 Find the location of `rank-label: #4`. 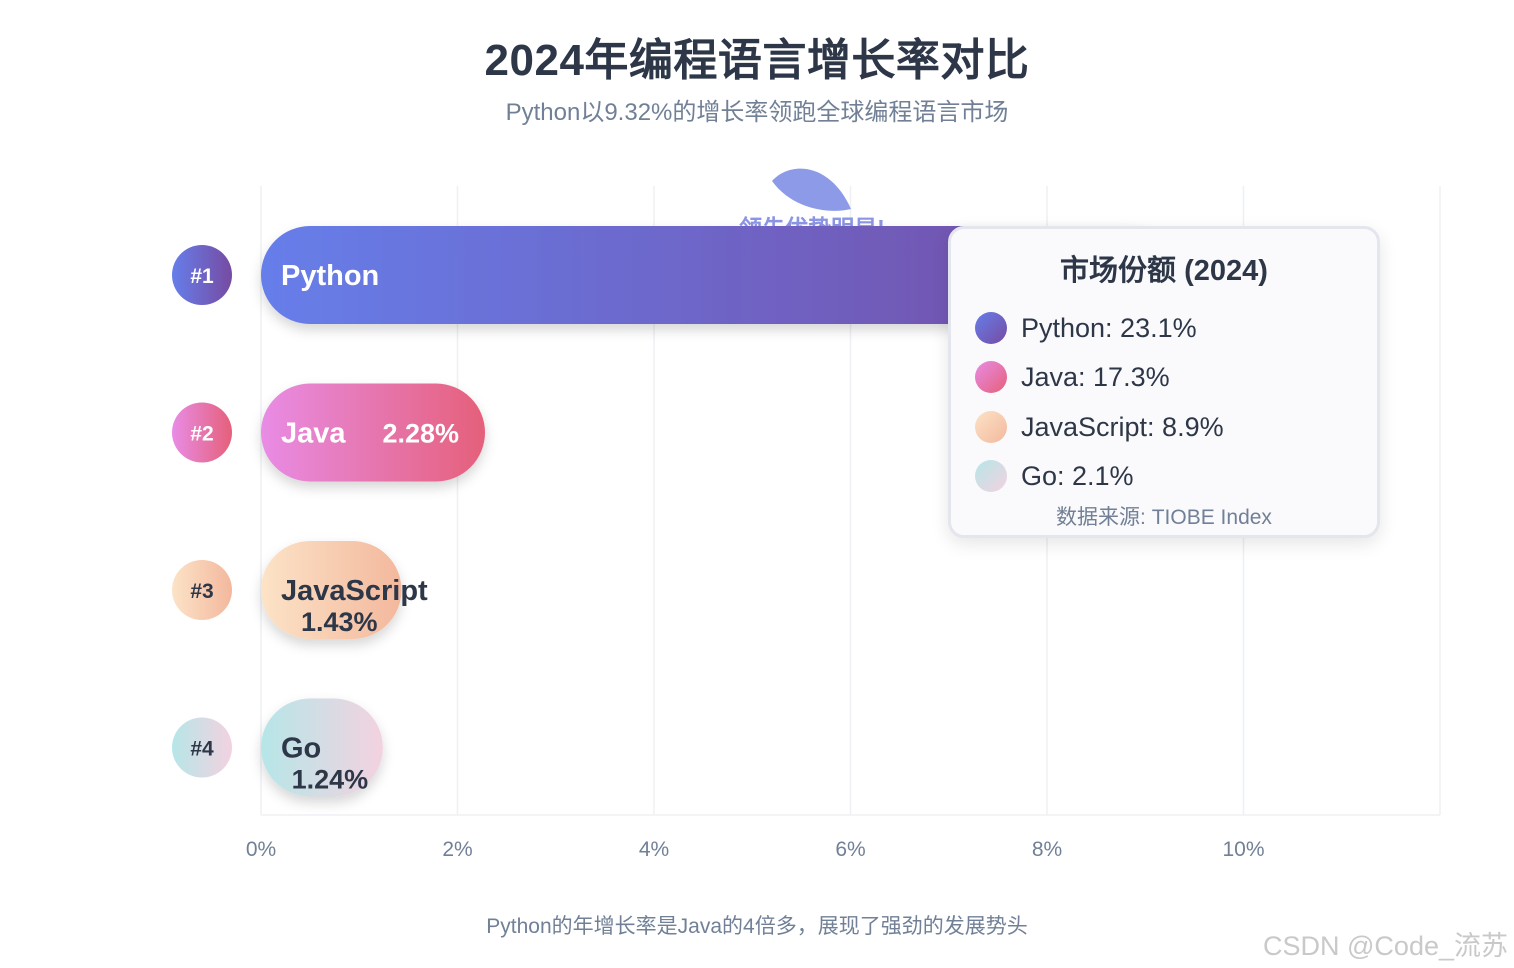

rank-label: #4 is located at coordinates (202, 749).